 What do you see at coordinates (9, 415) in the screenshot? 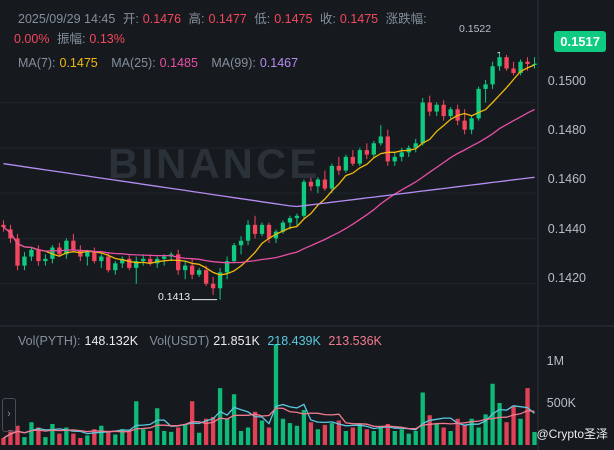
I see `collapse-arrow-button: ›` at bounding box center [9, 415].